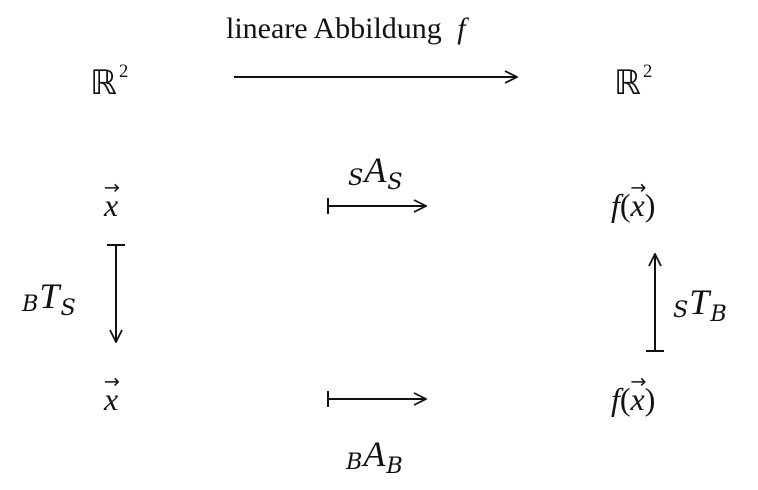 This screenshot has height=490, width=758. What do you see at coordinates (68, 307) in the screenshot?
I see `transform-BS-sub: S` at bounding box center [68, 307].